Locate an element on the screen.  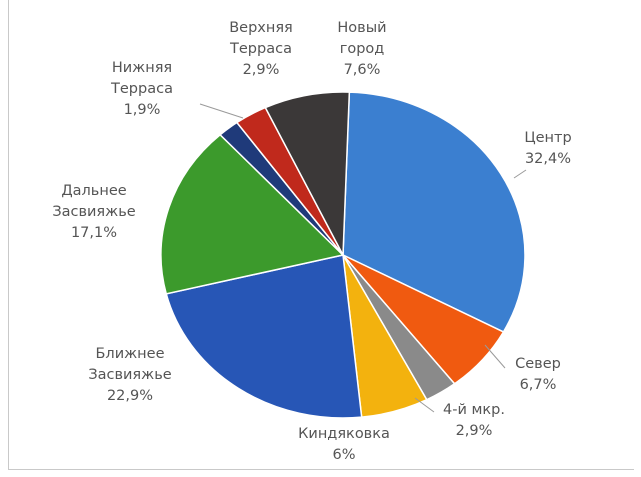
pie-label: Киндяковка 6% is located at coordinates (344, 444).